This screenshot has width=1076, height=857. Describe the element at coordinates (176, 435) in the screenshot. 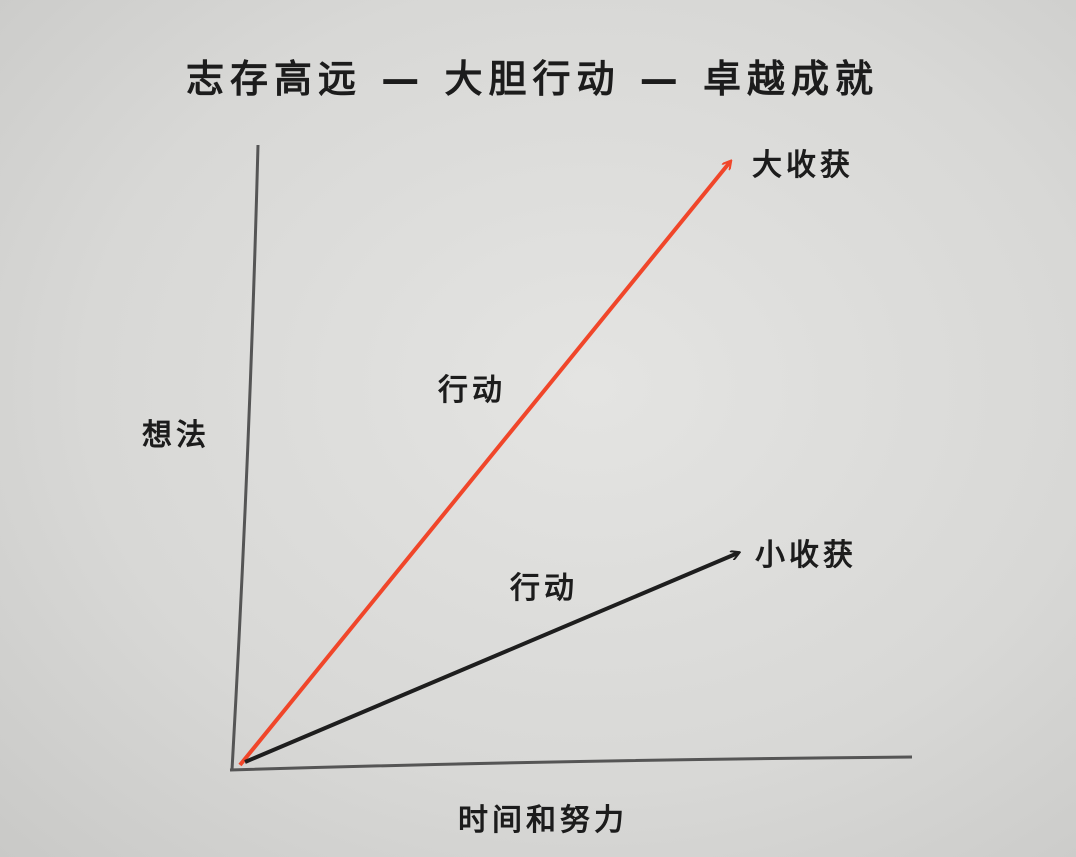

I see `y-axis-label: 想法` at that location.